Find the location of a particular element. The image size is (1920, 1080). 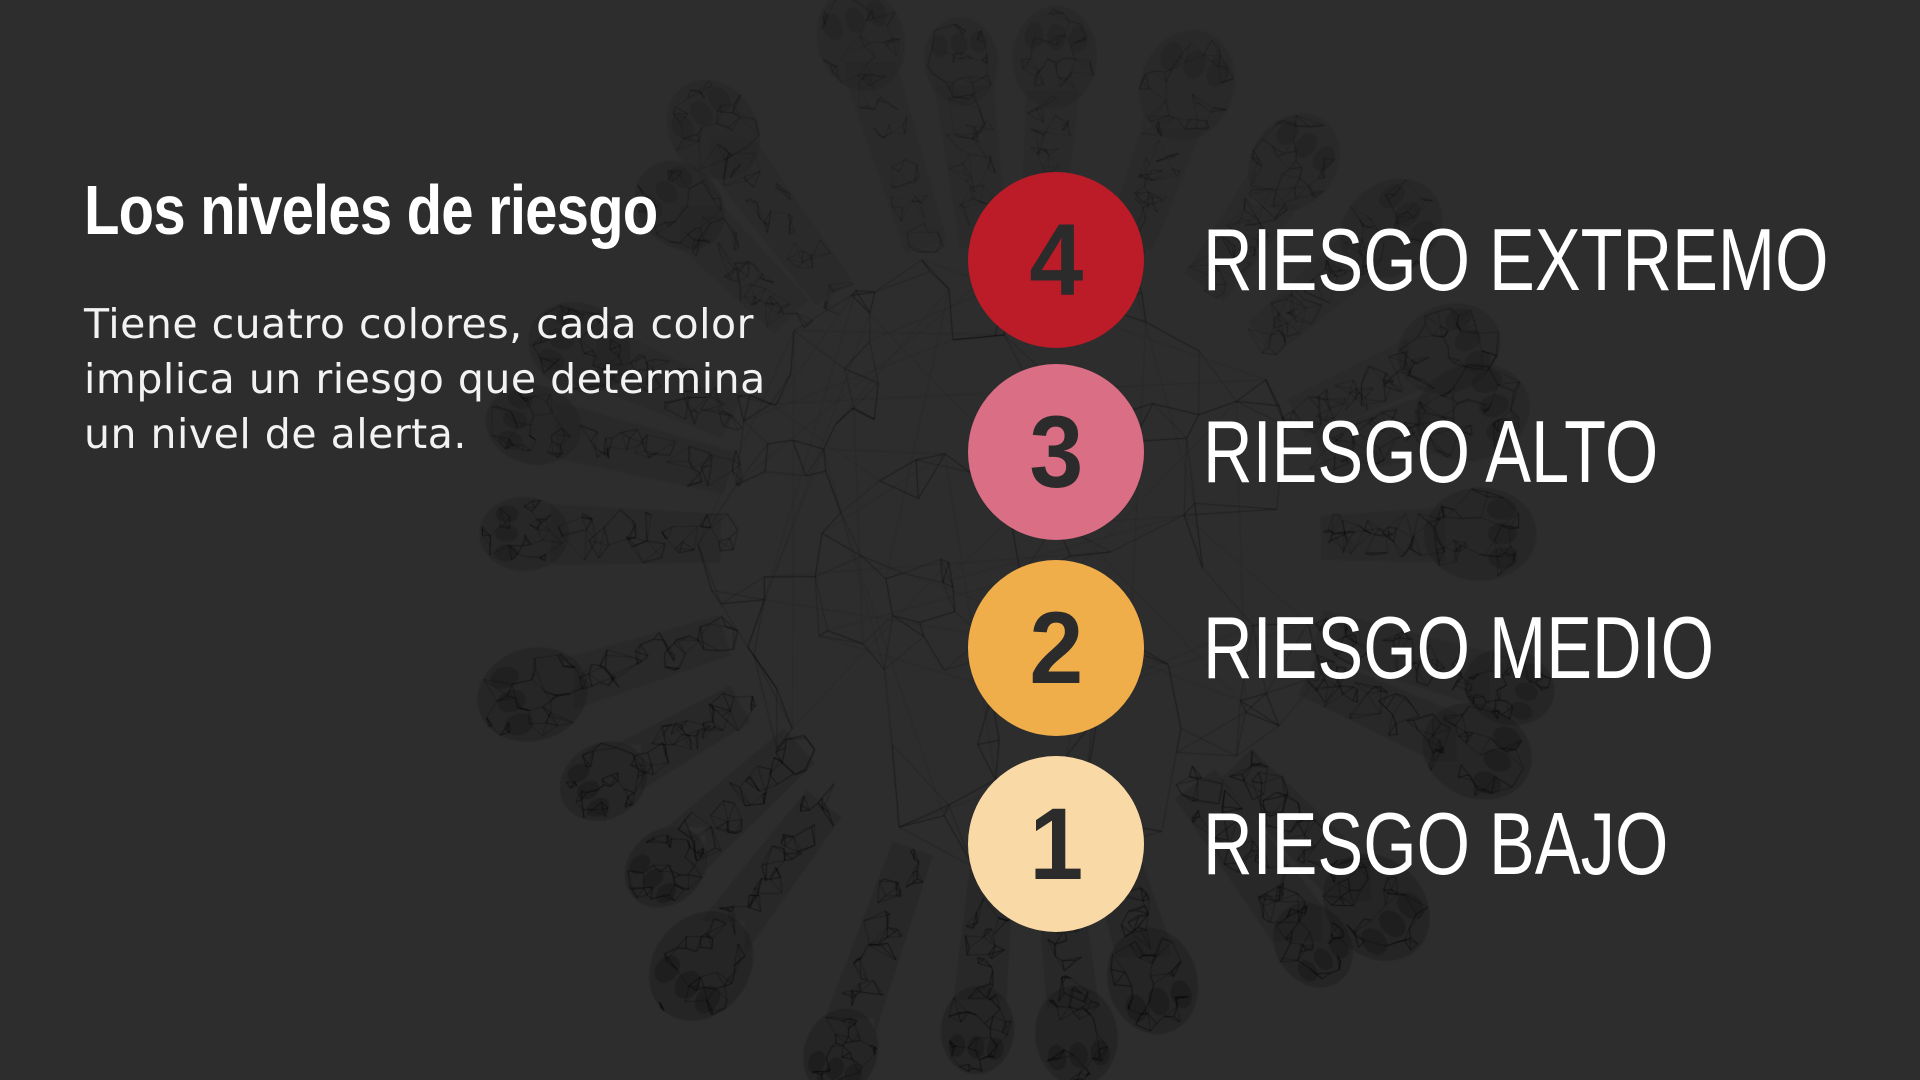

risk-level-badge: 2 is located at coordinates (1056, 648).